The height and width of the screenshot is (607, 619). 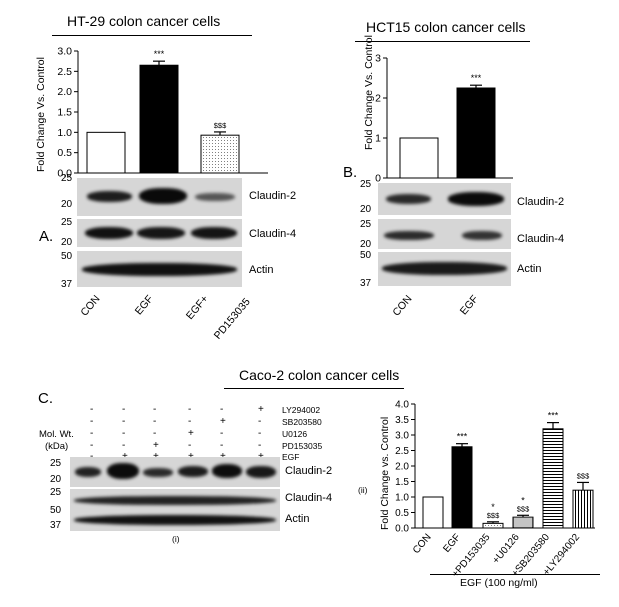 What do you see at coordinates (378, 139) in the screenshot?
I see `y-tick-label: 1` at bounding box center [378, 139].